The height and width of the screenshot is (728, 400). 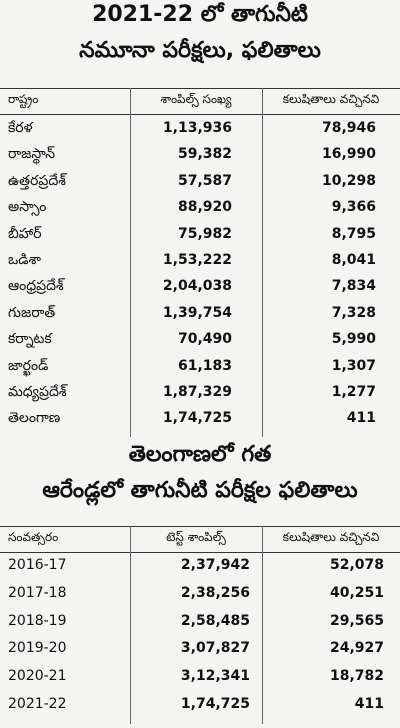 I want to click on value-cell: 40,251, so click(x=356, y=592).